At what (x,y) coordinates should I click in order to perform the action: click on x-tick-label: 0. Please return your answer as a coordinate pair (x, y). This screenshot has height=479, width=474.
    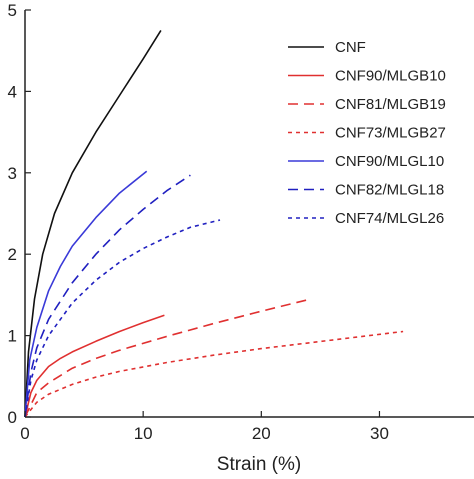
    Looking at the image, I should click on (24, 433).